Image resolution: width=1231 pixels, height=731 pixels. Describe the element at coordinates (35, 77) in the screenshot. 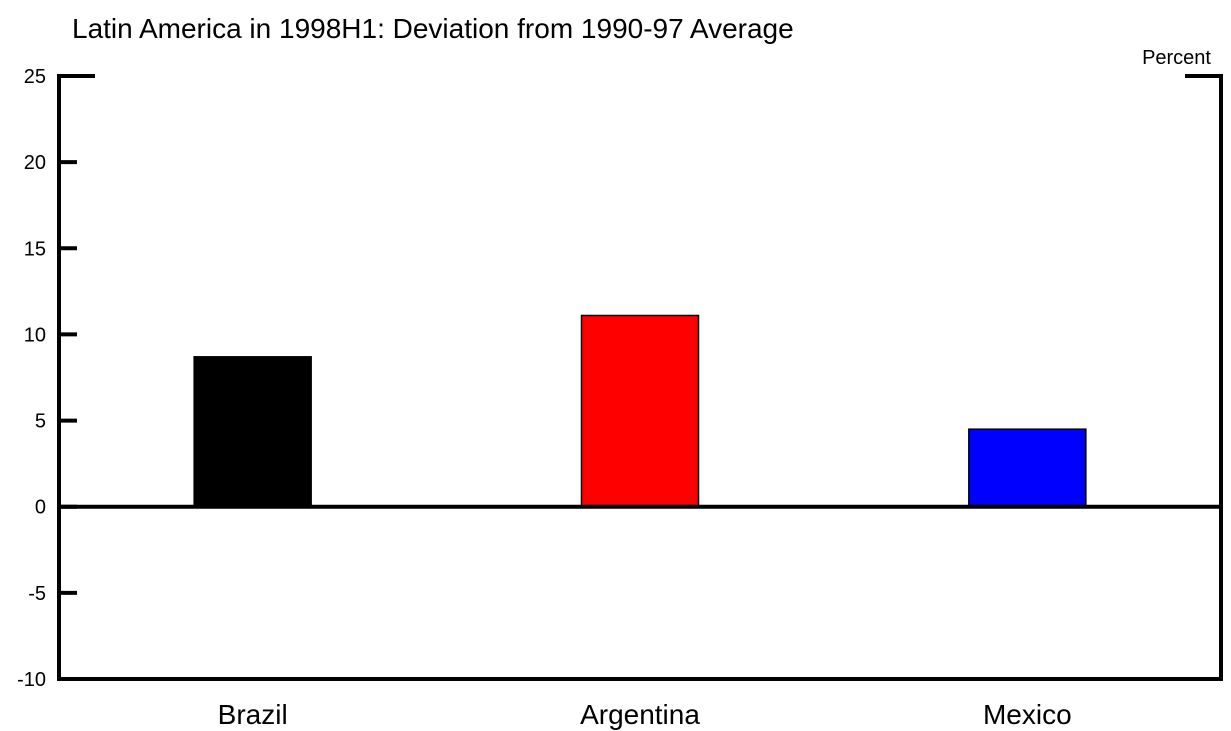

I see `y-tick-label: 25` at that location.